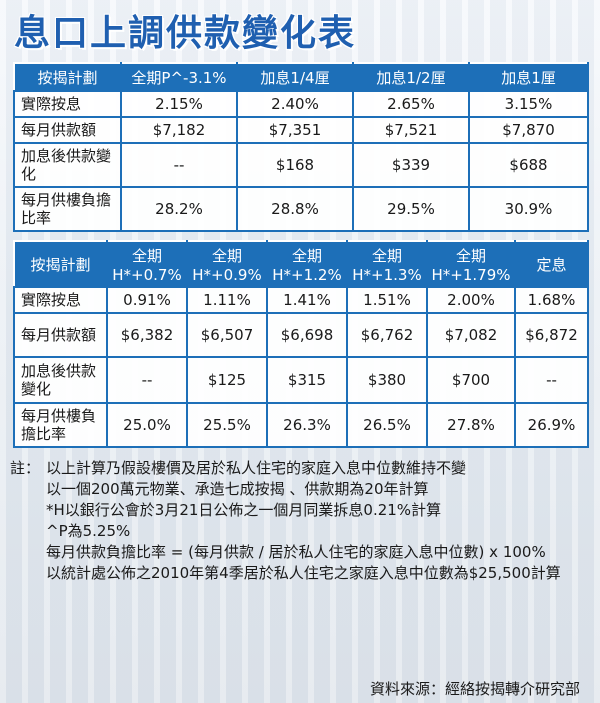  What do you see at coordinates (244, 510) in the screenshot?
I see `footnote-line: *H以銀行公會於3月21日公佈之一個月同業拆息0.21%計算` at bounding box center [244, 510].